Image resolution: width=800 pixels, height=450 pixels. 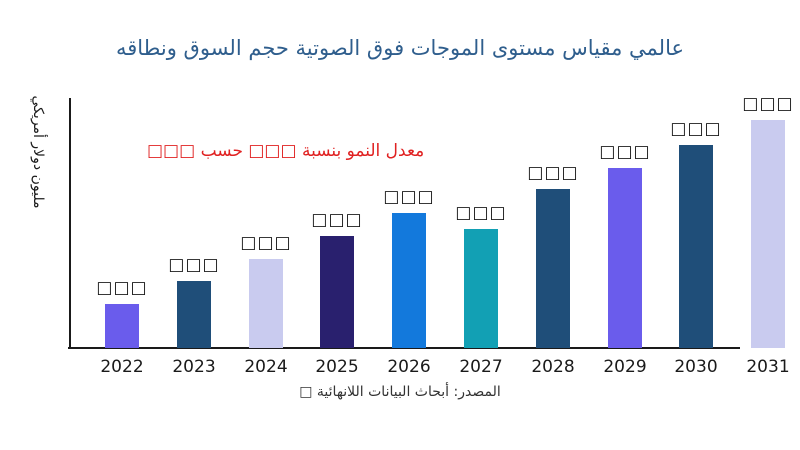 I want to click on x-tick-label: 2023, so click(x=194, y=367).